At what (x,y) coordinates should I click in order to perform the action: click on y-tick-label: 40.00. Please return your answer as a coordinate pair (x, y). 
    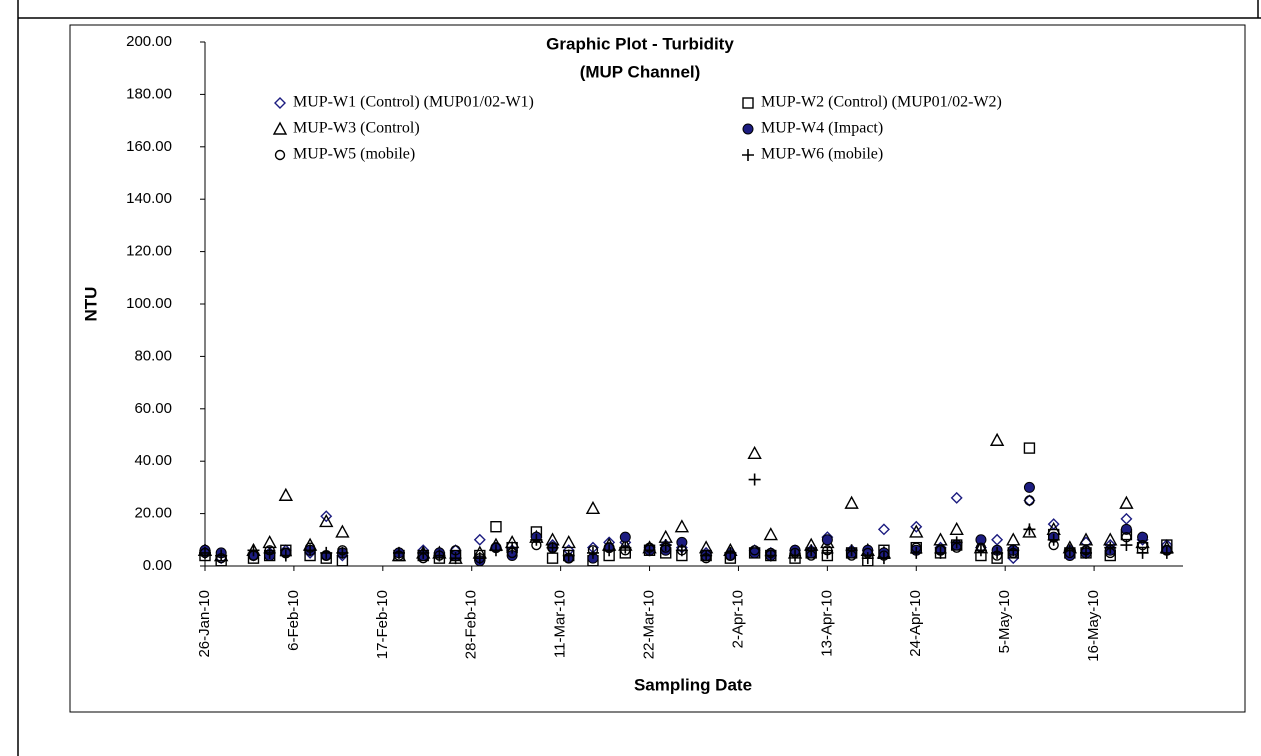
    Looking at the image, I should click on (153, 460).